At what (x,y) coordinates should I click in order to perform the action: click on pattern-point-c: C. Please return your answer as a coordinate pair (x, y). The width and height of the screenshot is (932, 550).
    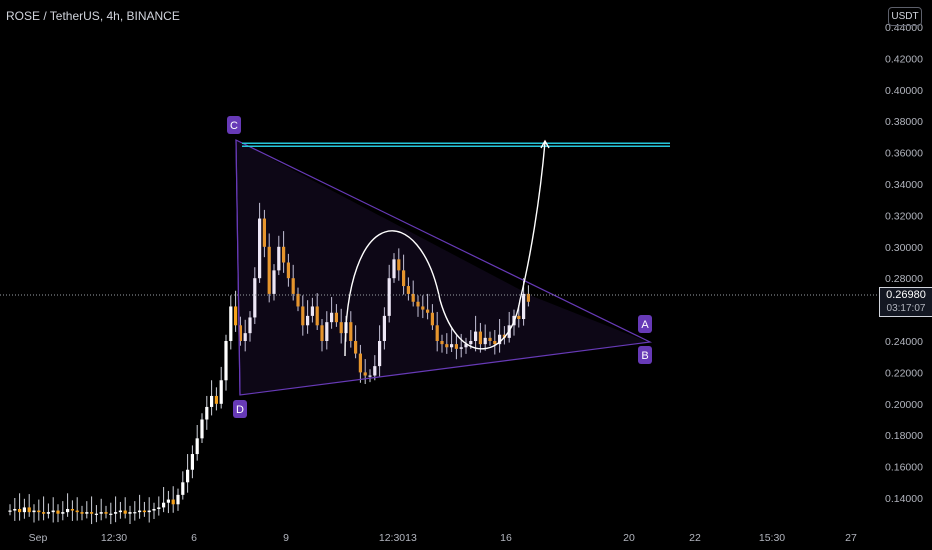
    Looking at the image, I should click on (234, 125).